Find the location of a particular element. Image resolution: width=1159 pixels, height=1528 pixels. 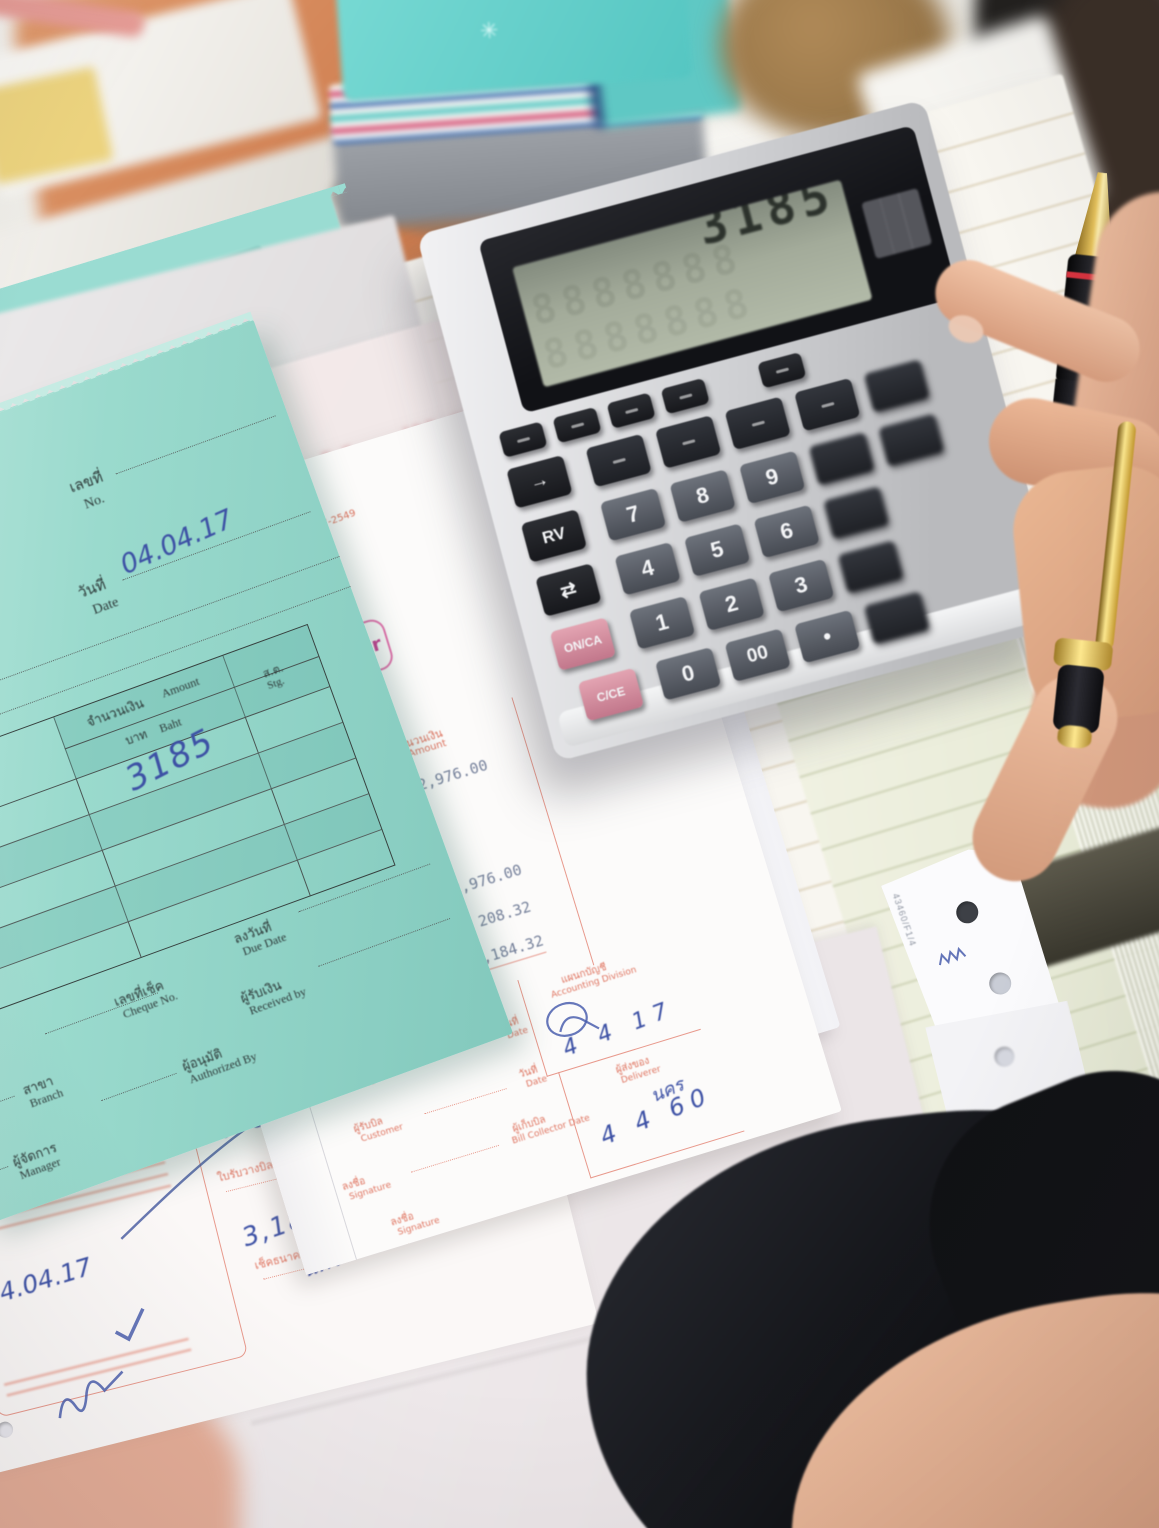

pen-clip-gold is located at coordinates (1115, 536).